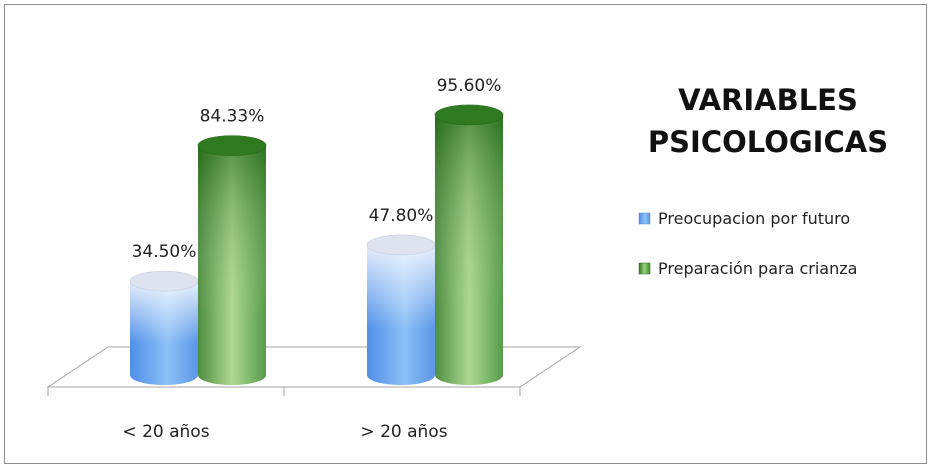 This screenshot has width=933, height=470. Describe the element at coordinates (469, 86) in the screenshot. I see `data-label-preparacion-1: 95.60%` at that location.